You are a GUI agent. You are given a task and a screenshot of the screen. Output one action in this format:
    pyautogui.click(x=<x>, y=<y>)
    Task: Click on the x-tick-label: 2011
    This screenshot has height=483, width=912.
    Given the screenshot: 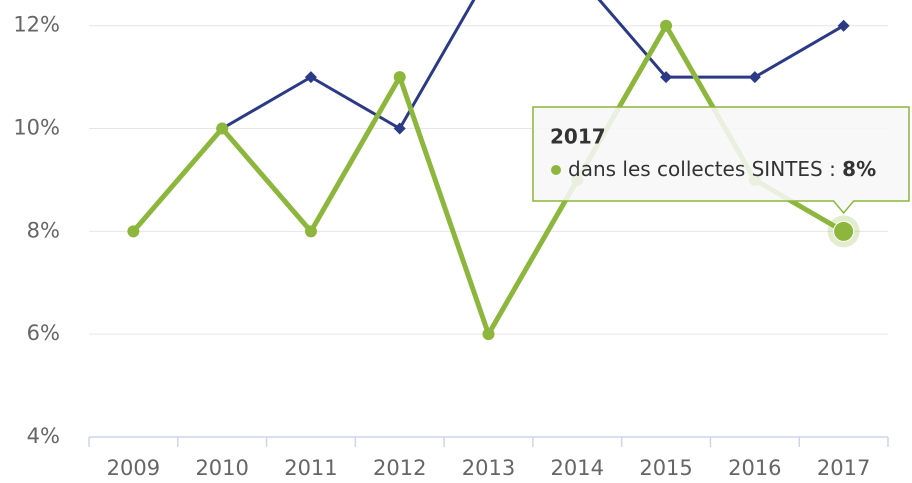 What is the action you would take?
    pyautogui.click(x=310, y=468)
    